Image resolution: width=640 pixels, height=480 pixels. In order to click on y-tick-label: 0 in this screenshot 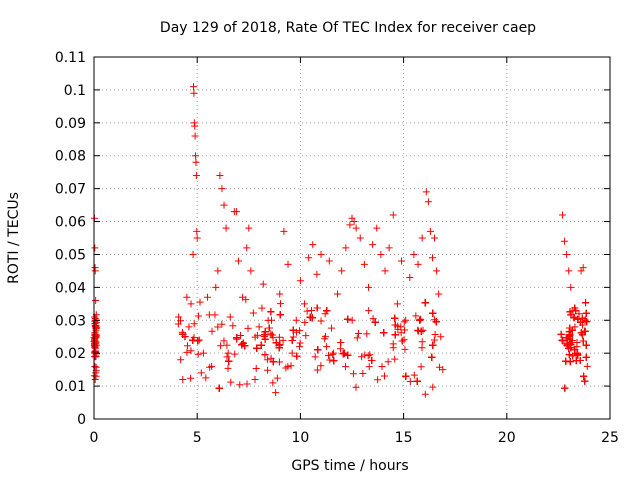, I will do `click(81, 420)`.